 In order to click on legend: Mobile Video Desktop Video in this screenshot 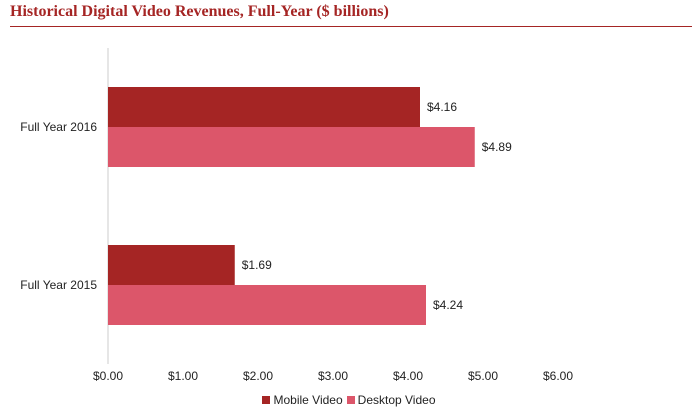, I will do `click(349, 400)`.